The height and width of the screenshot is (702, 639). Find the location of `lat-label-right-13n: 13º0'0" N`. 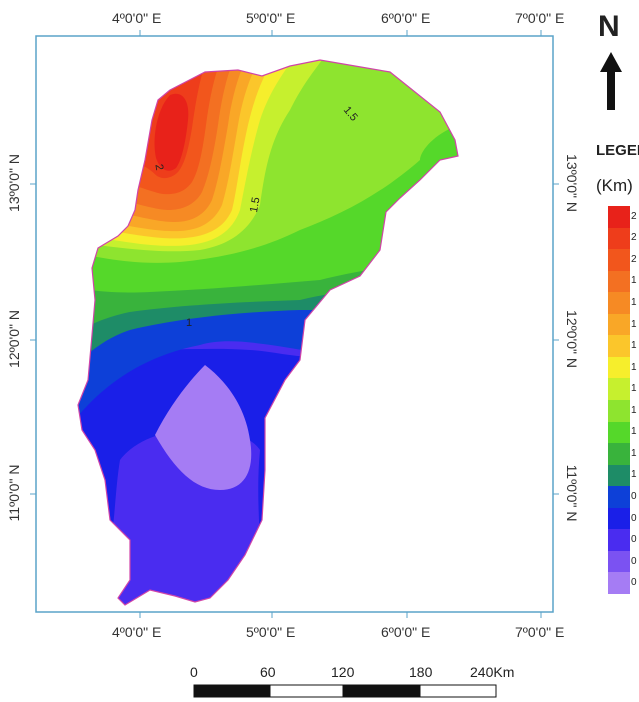

lat-label-right-13n: 13º0'0" N is located at coordinates (572, 183).